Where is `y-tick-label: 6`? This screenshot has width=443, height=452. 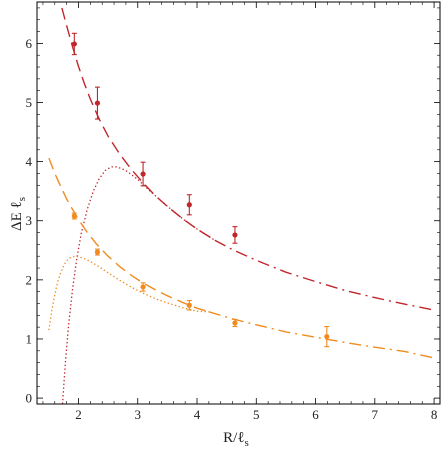 y-tick-label: 6 is located at coordinates (29, 43).